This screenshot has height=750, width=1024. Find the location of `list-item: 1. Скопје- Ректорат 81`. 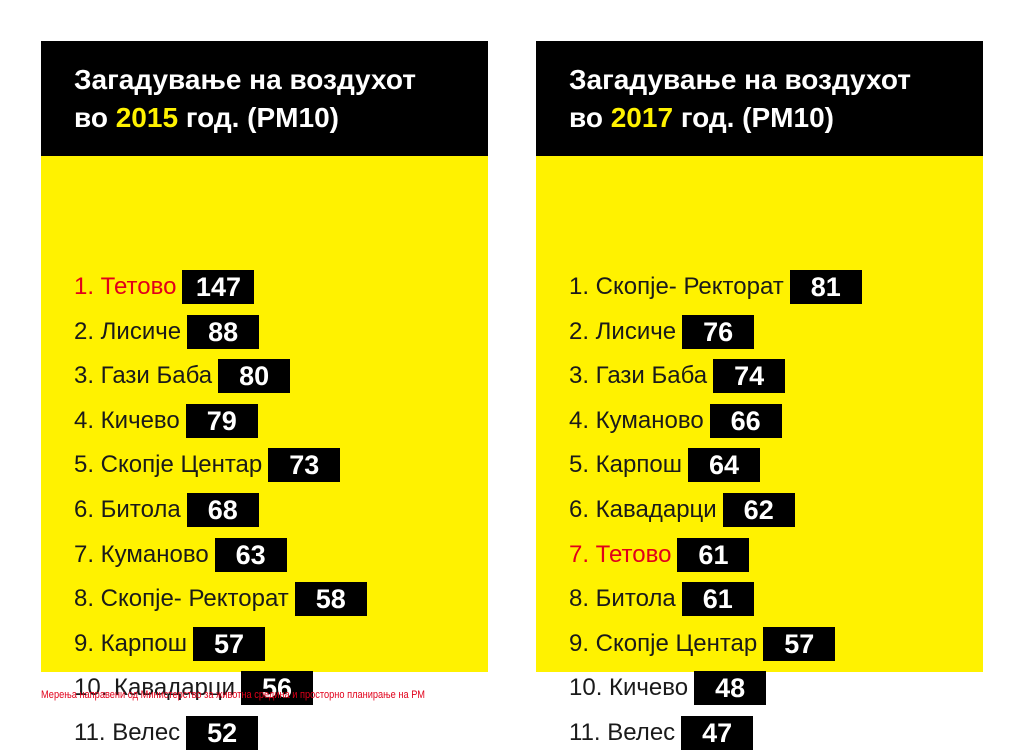

list-item: 1. Скопје- Ректорат 81 is located at coordinates (715, 287).